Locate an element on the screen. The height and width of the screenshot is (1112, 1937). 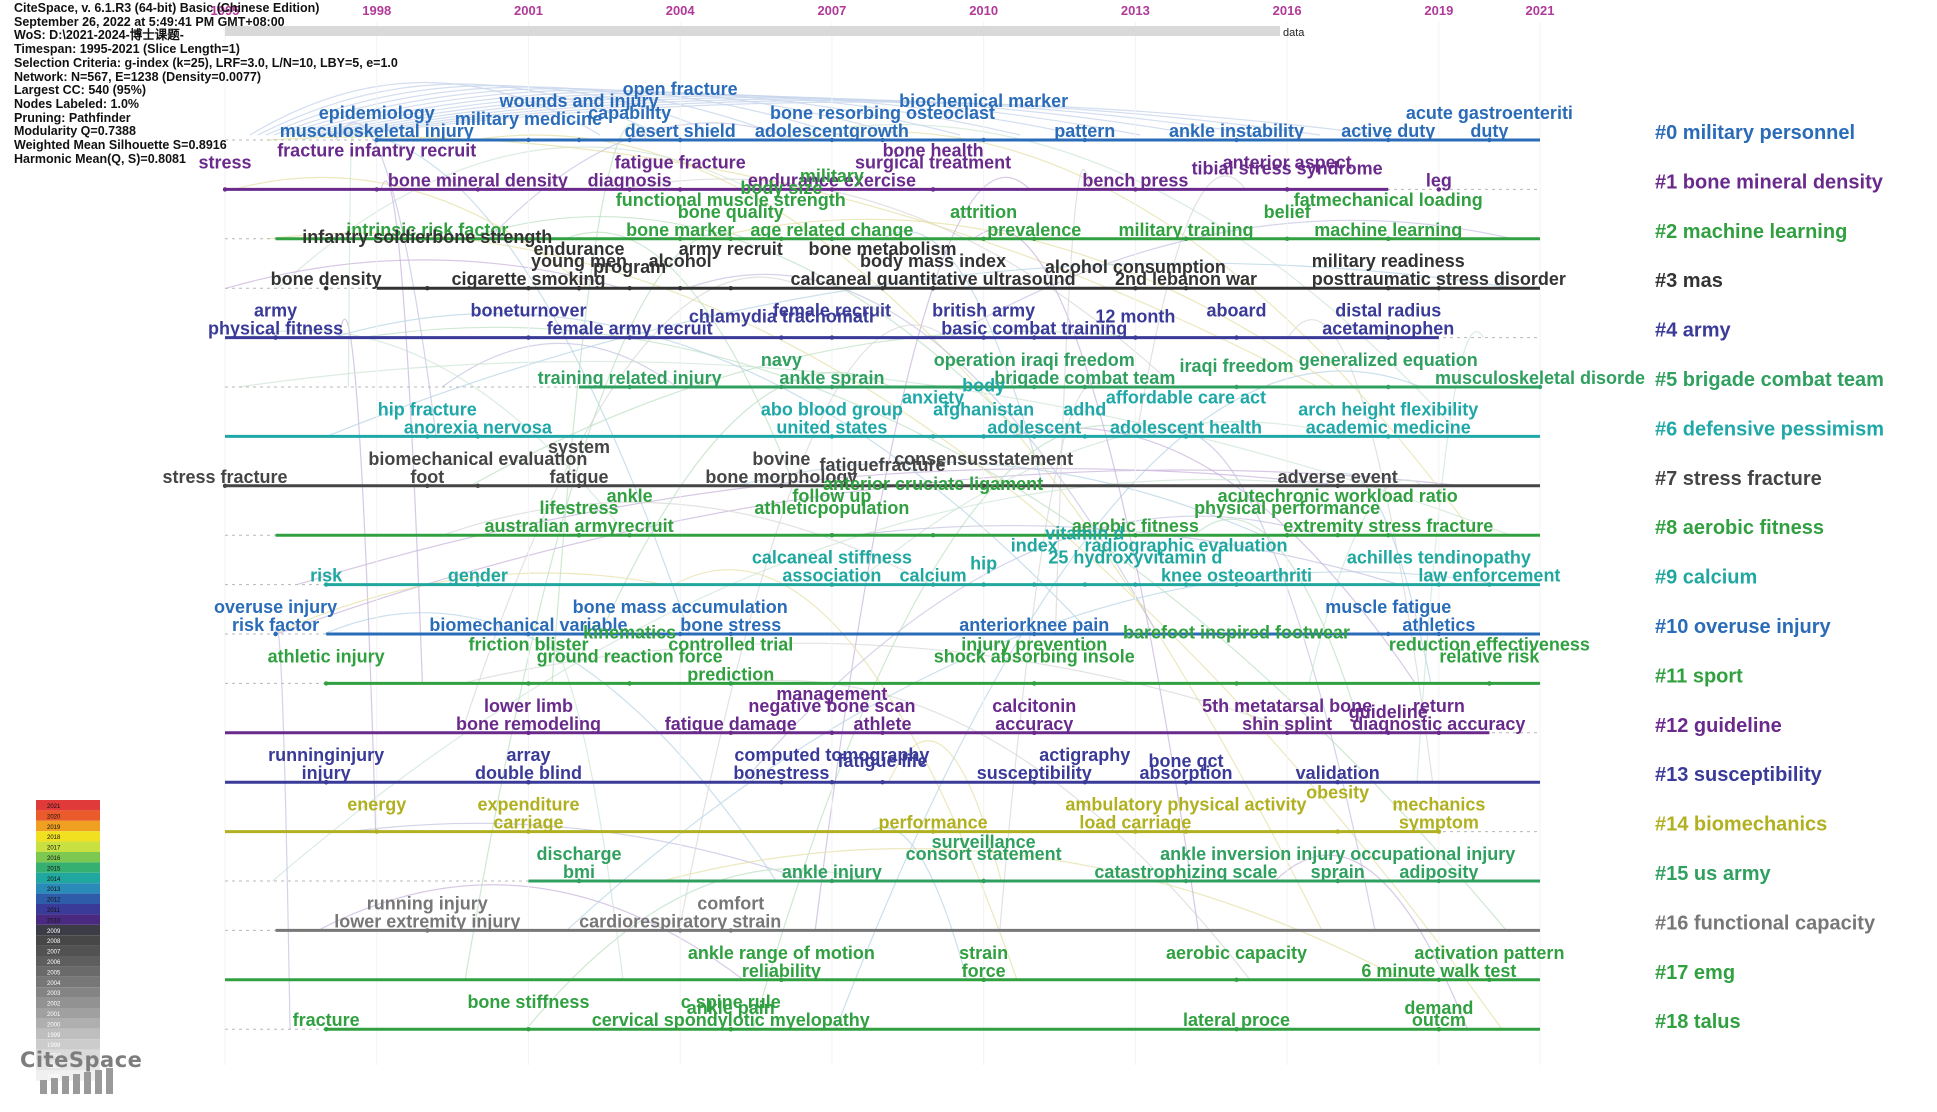
node-label: outcm is located at coordinates (1439, 1020).